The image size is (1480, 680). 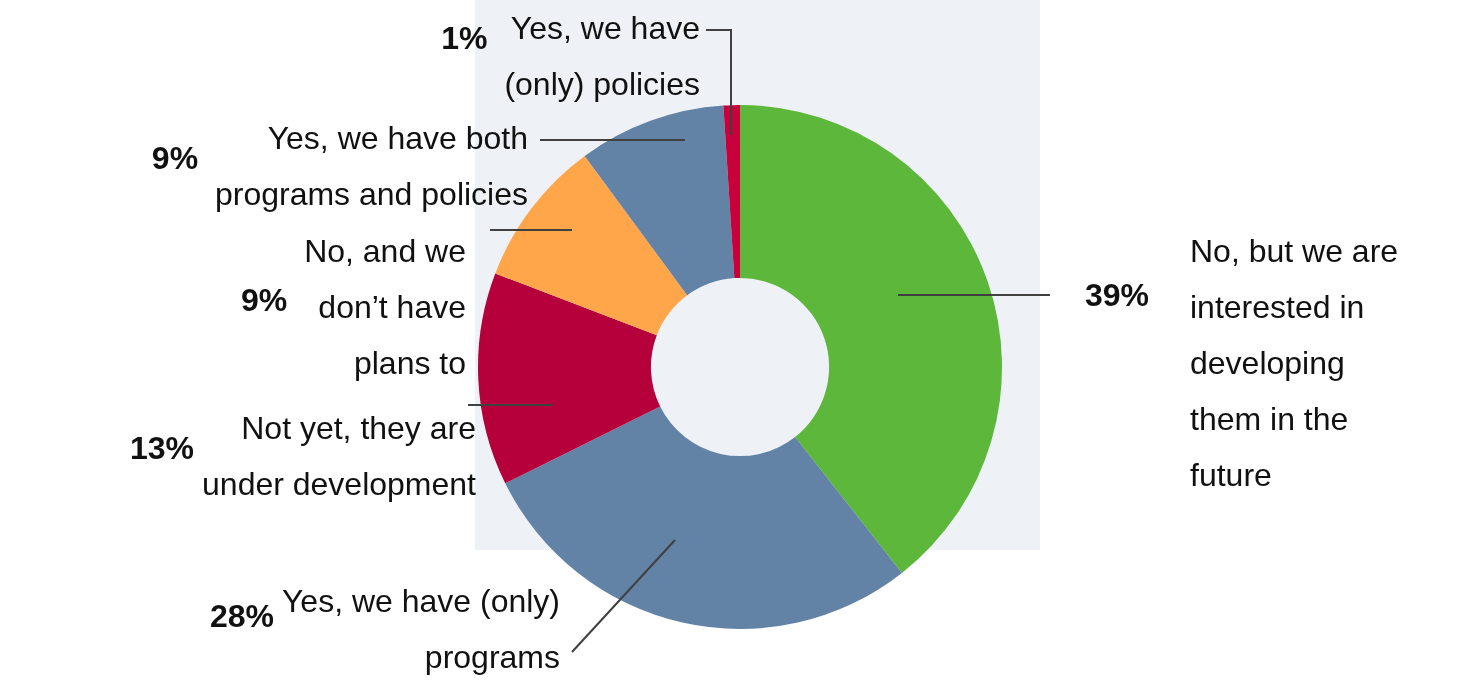 What do you see at coordinates (339, 455) in the screenshot?
I see `slice-label: Not yet, they are under development` at bounding box center [339, 455].